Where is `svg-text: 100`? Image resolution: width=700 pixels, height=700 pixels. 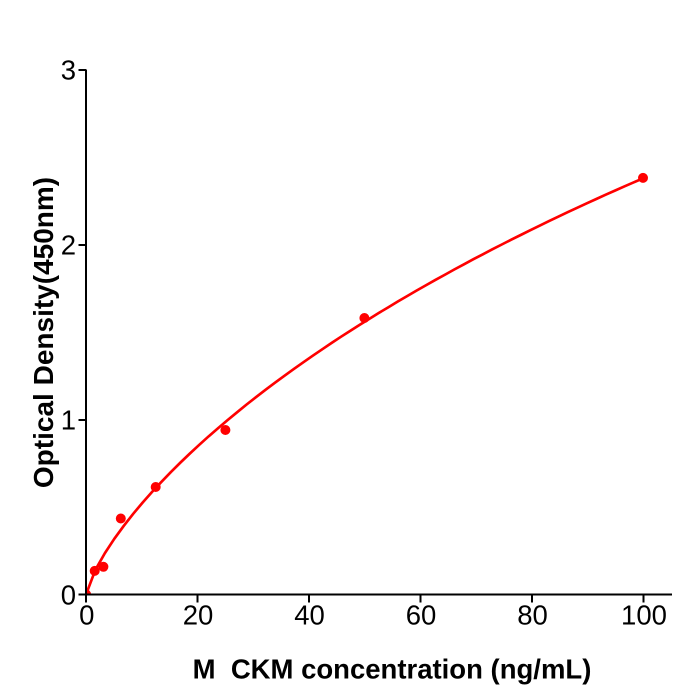
svg-text: 100 is located at coordinates (644, 615).